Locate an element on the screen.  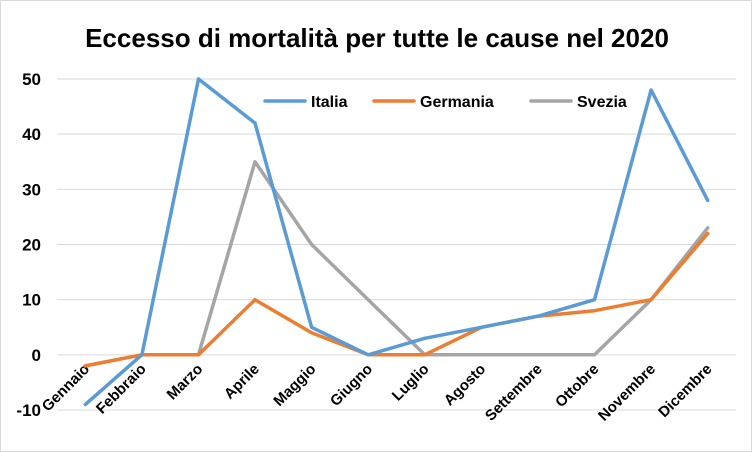
x-tick-label: Luglio is located at coordinates (411, 383).